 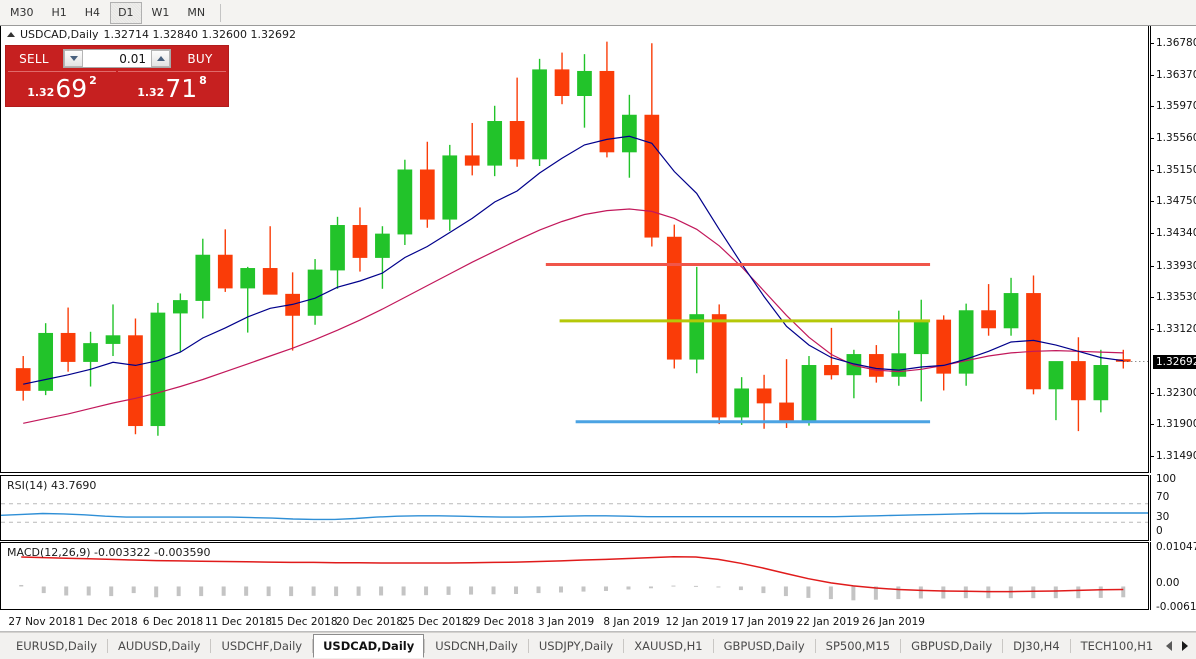 What do you see at coordinates (92, 12) in the screenshot?
I see `timeframe-h4: H4` at bounding box center [92, 12].